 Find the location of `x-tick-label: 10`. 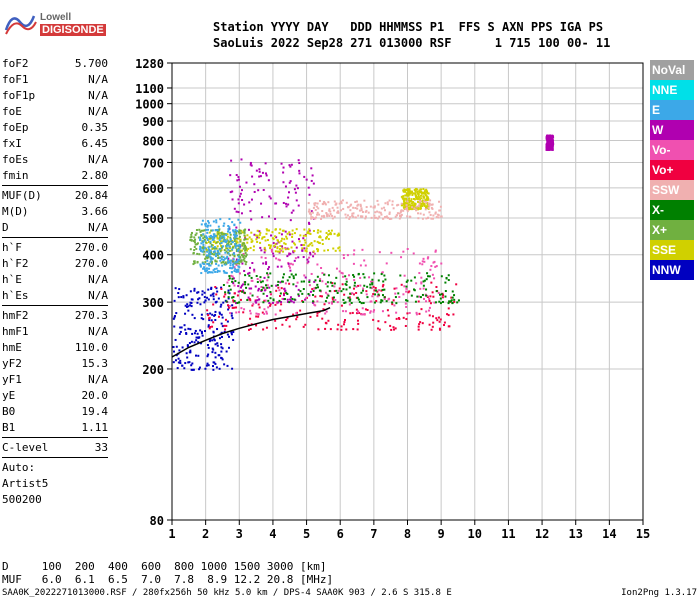

x-tick-label: 10 is located at coordinates (475, 534).